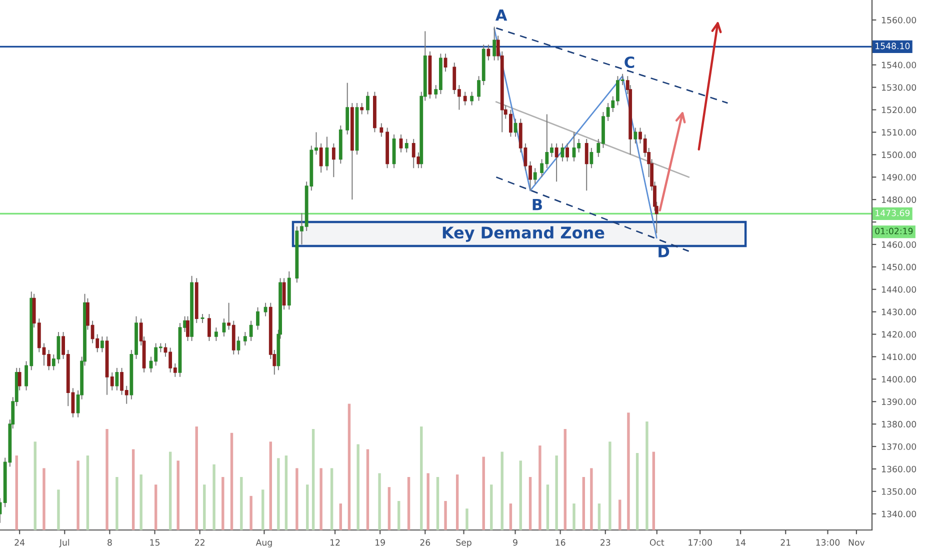 Image resolution: width=932 pixels, height=550 pixels. Describe the element at coordinates (700, 542) in the screenshot. I see `x-tick-label: 17:00` at that location.